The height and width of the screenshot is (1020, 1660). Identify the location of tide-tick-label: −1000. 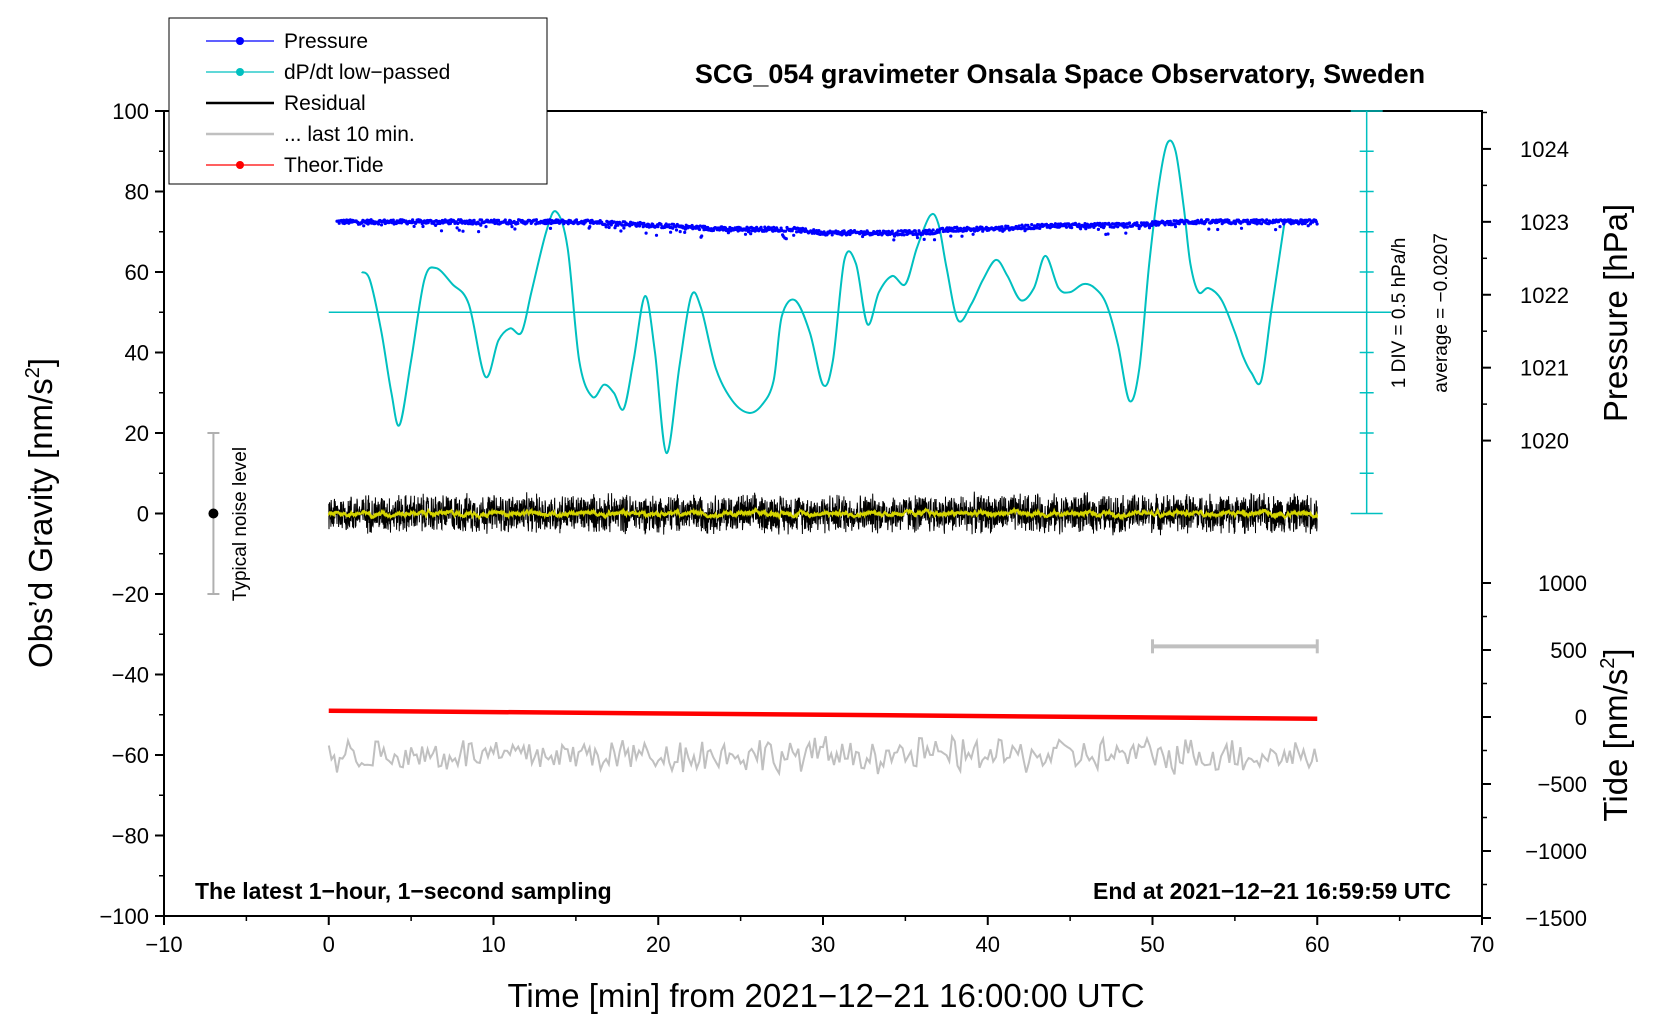
(1556, 851).